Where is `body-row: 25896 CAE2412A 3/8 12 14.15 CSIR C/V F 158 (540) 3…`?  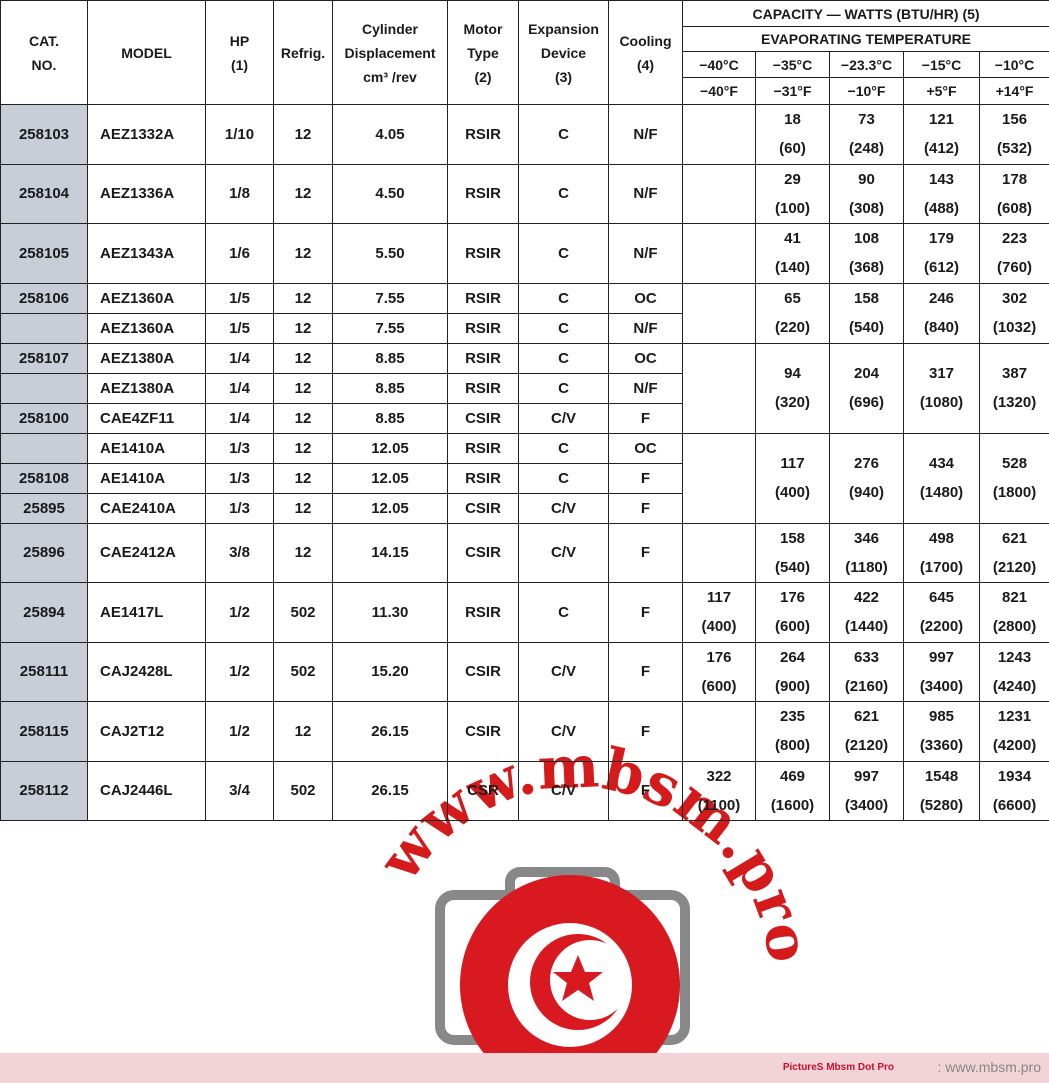 body-row: 25896 CAE2412A 3/8 12 14.15 CSIR C/V F 158 (540) 3… is located at coordinates (524, 552).